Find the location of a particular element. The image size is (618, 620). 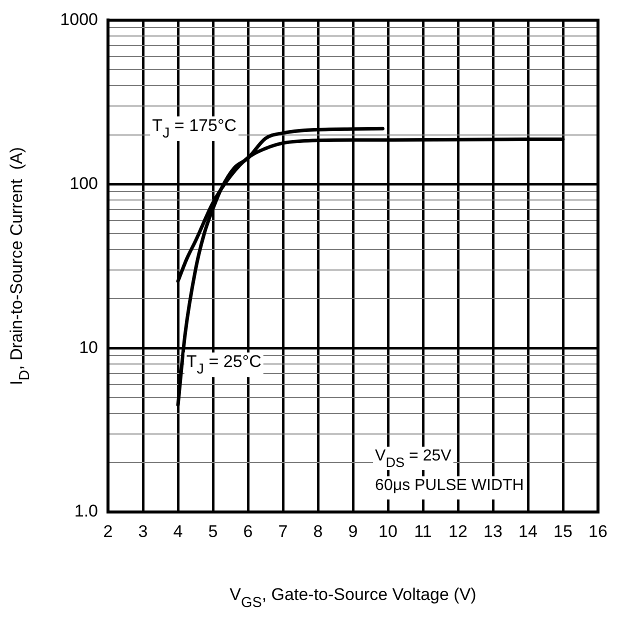

x-tick-label: 12 is located at coordinates (458, 531).